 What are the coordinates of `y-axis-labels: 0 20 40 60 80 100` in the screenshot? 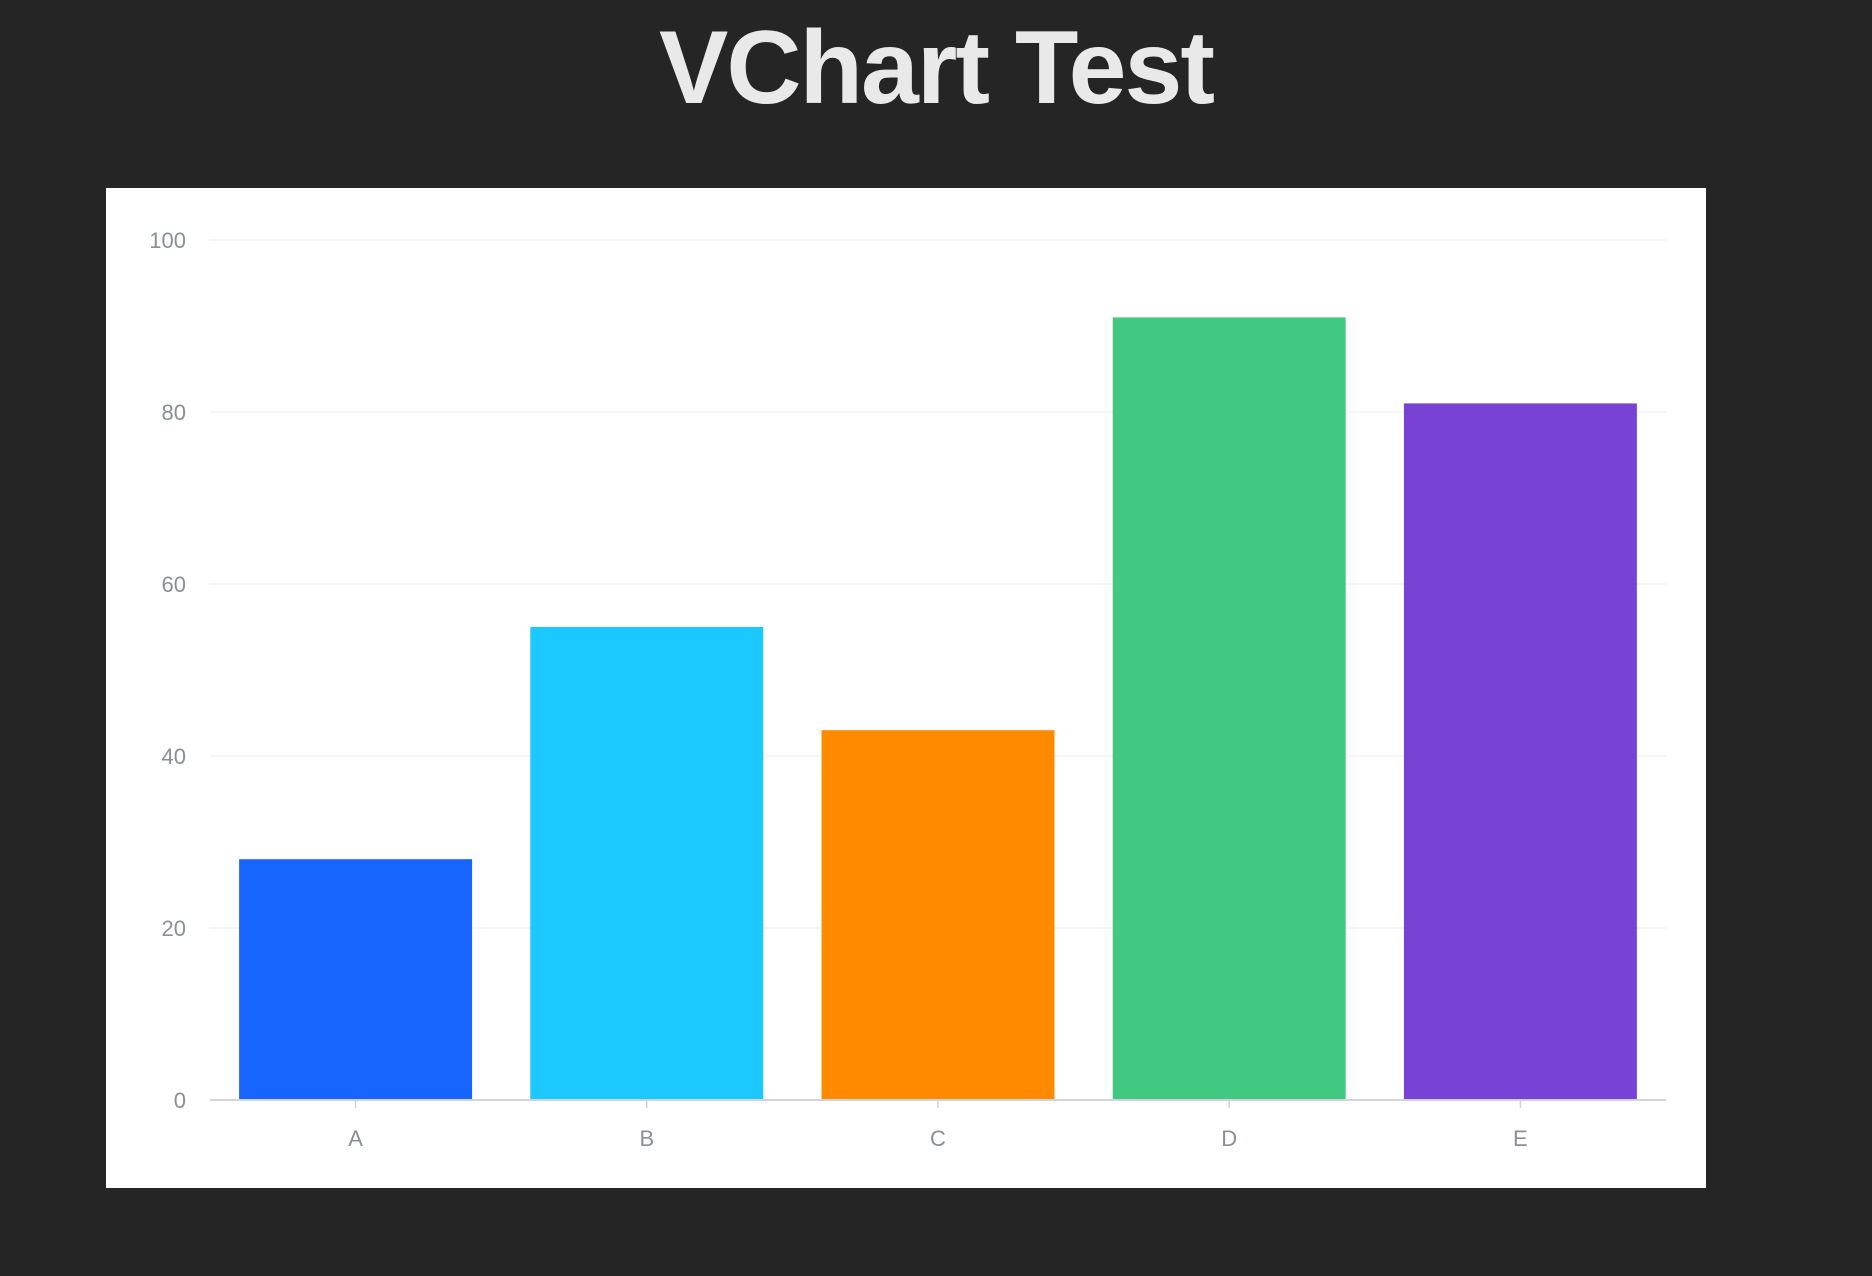 It's located at (167, 670).